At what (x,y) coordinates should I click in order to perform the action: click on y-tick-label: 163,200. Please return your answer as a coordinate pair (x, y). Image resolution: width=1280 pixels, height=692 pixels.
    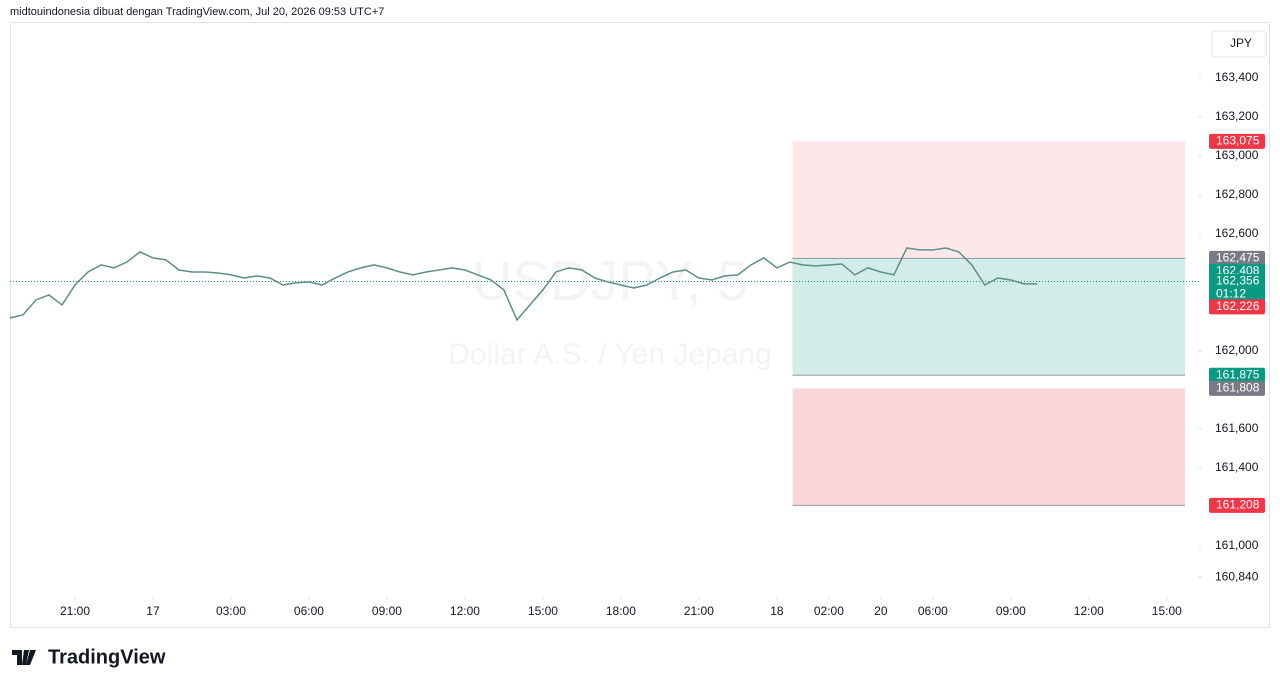
    Looking at the image, I should click on (1237, 116).